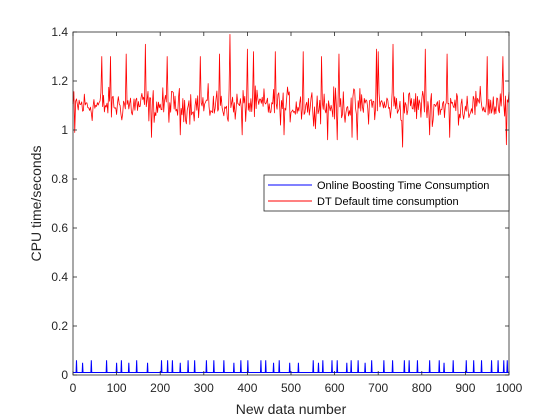 The height and width of the screenshot is (420, 560). I want to click on y-tick-label: 1.2, so click(59, 81).